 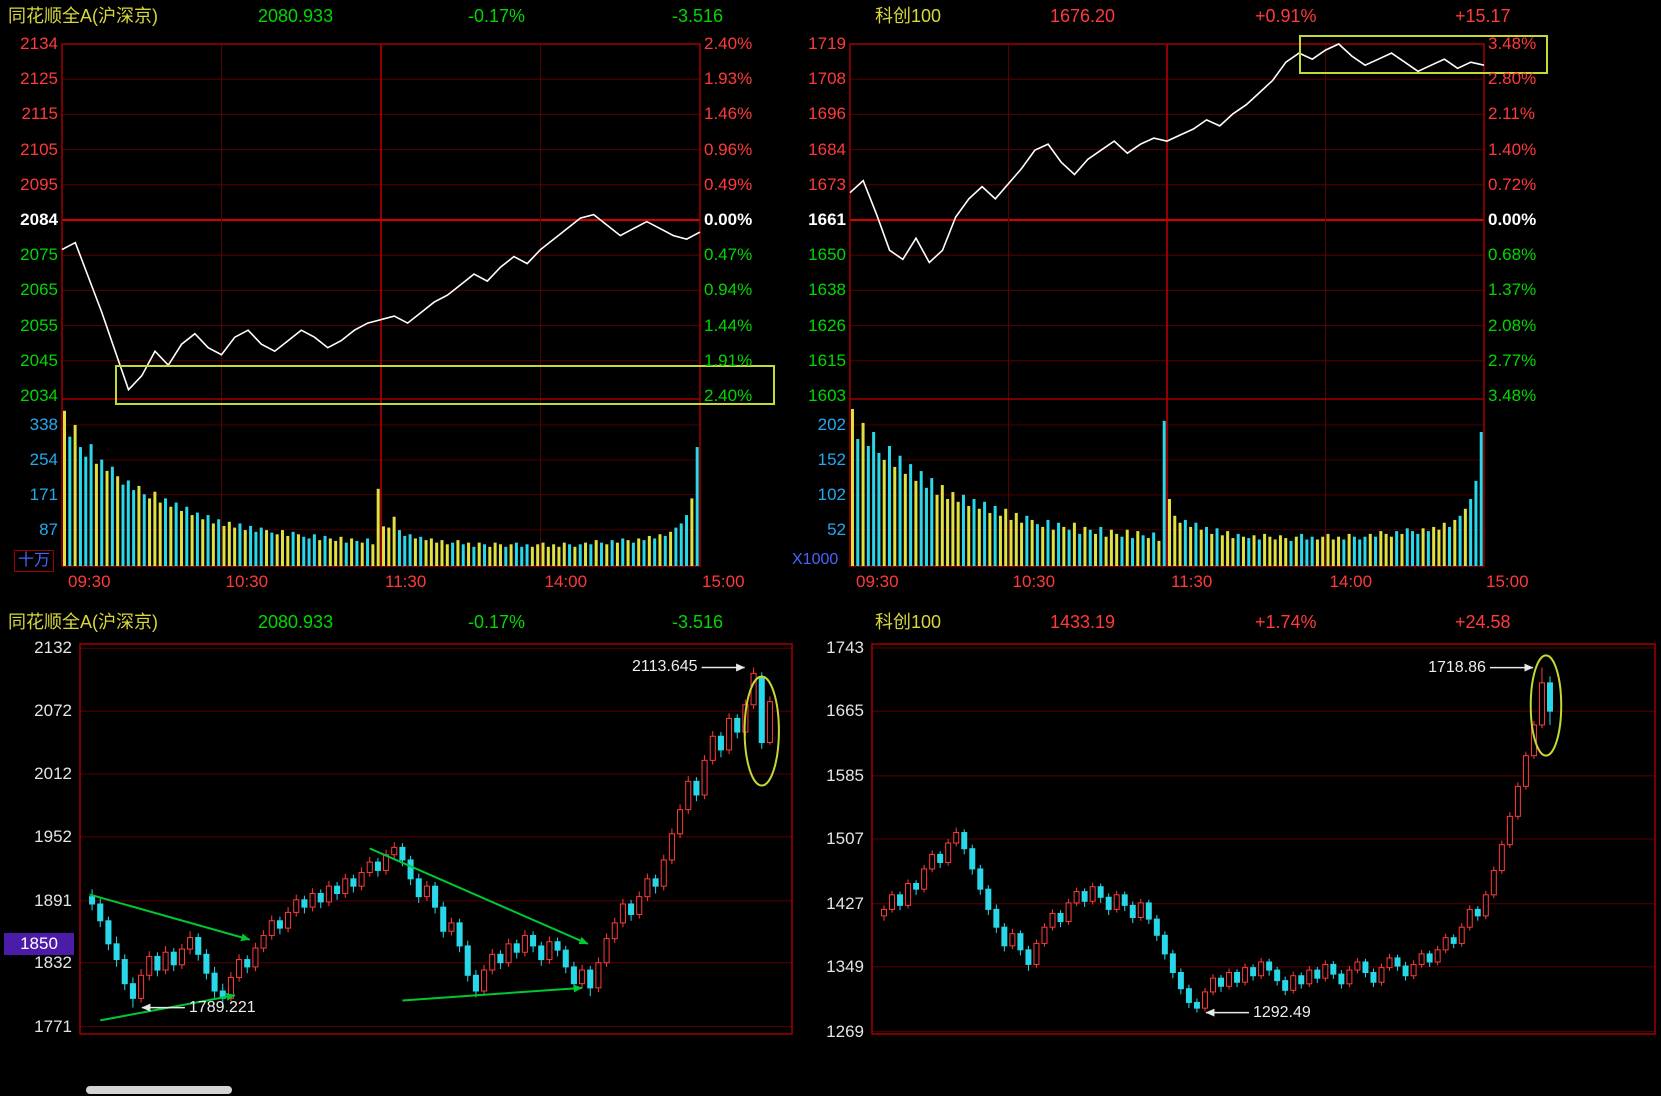 What do you see at coordinates (1546, 705) in the screenshot?
I see `br-ellipse-annotation` at bounding box center [1546, 705].